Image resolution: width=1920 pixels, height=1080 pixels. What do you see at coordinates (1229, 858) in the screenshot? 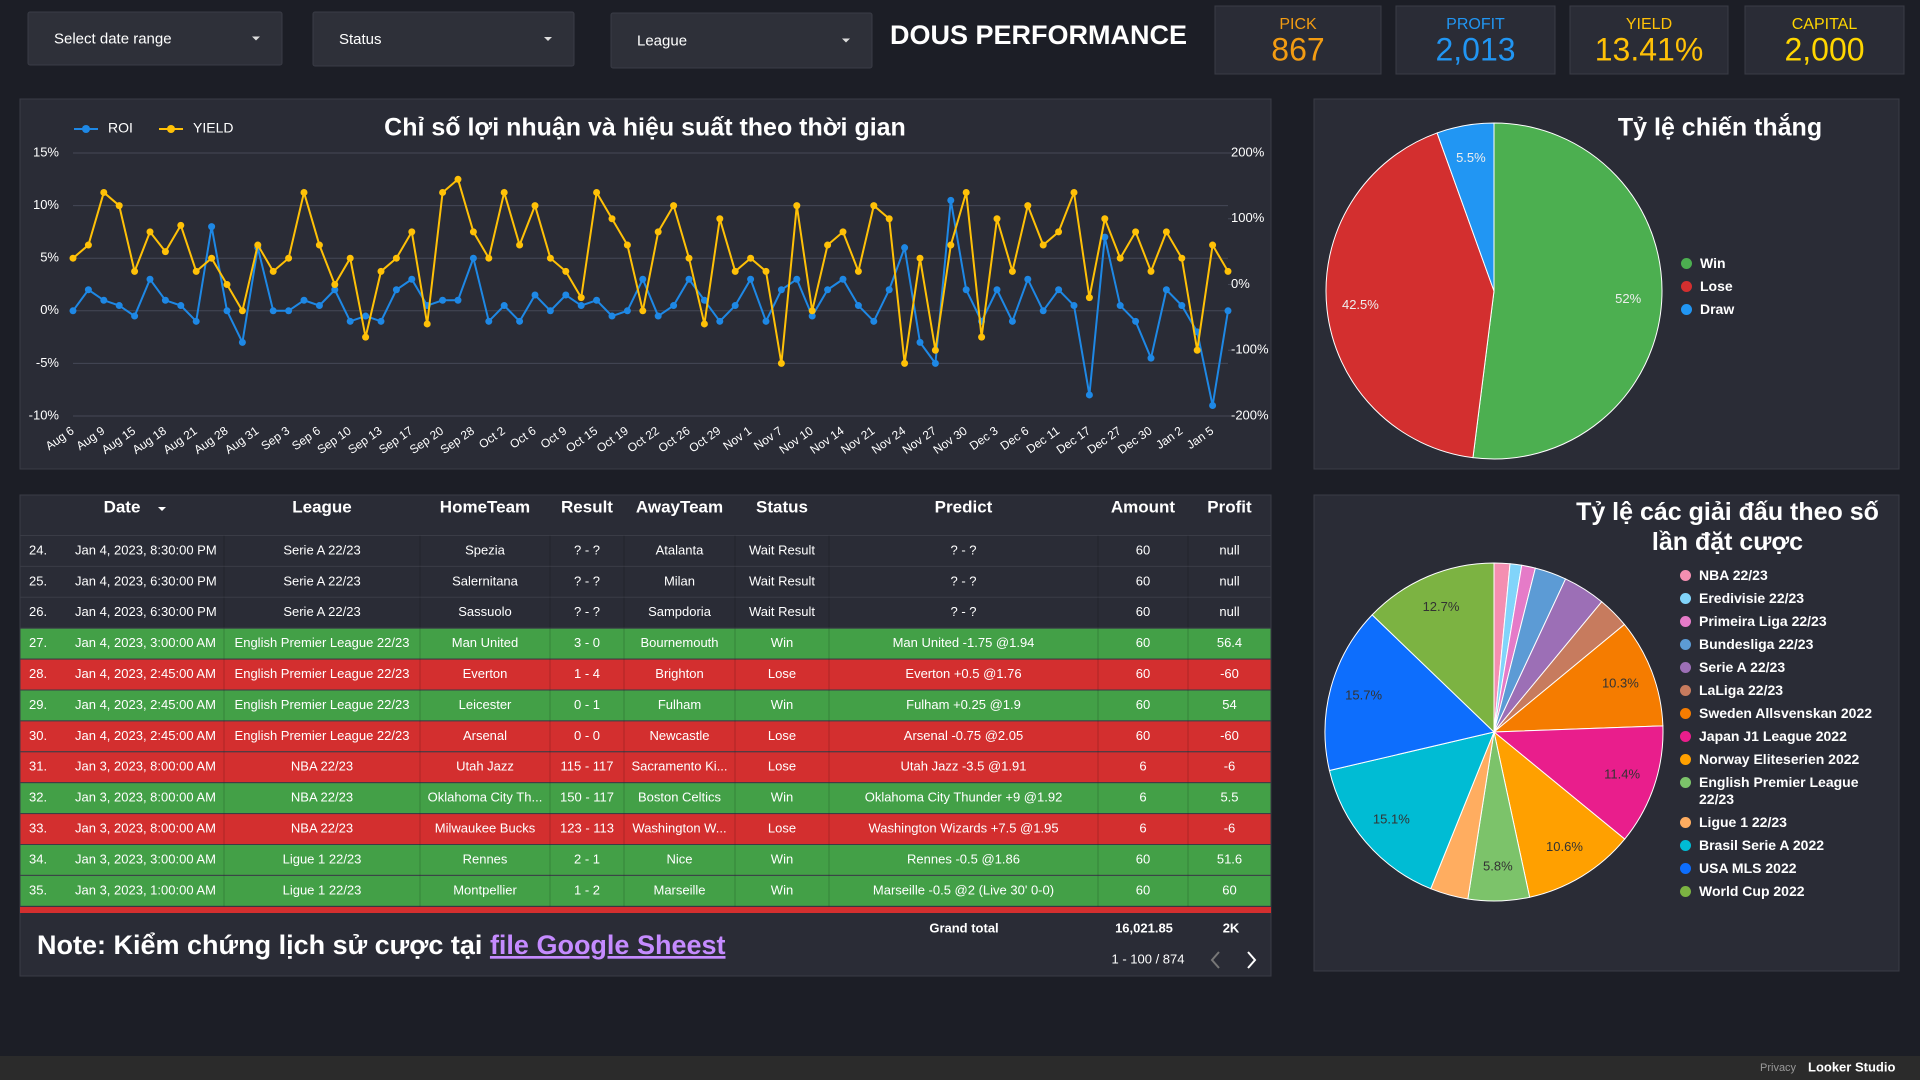
I see `cell: 51.6` at bounding box center [1229, 858].